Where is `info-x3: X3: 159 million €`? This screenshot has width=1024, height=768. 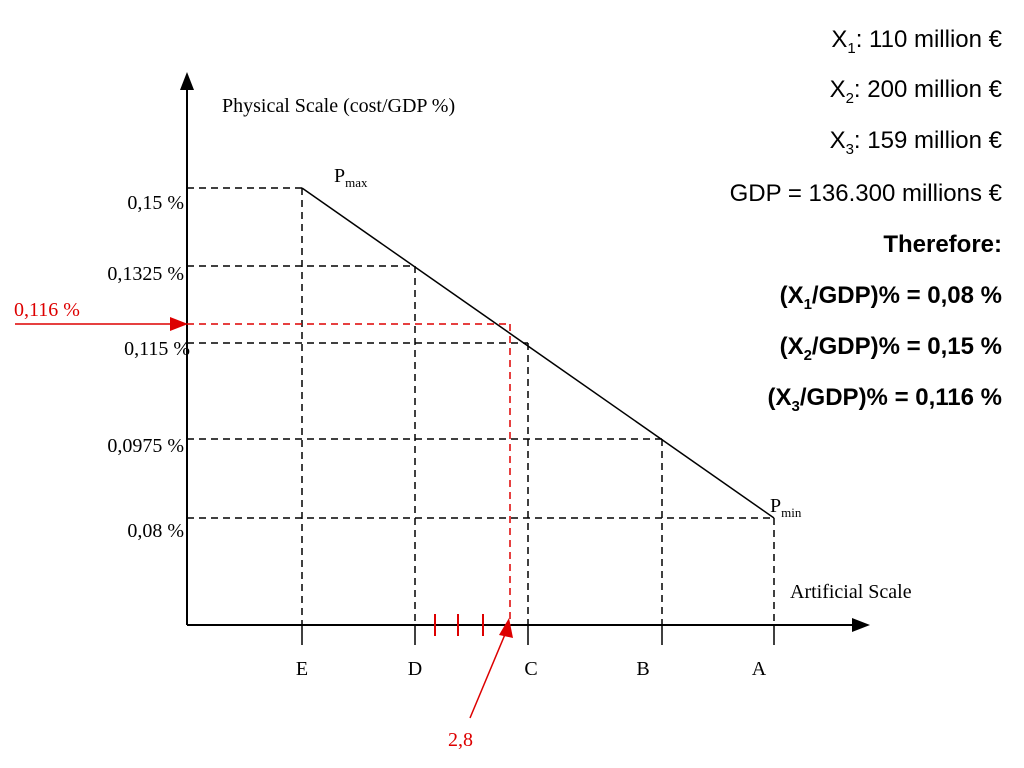
info-x3: X3: 159 million € is located at coordinates (915, 142).